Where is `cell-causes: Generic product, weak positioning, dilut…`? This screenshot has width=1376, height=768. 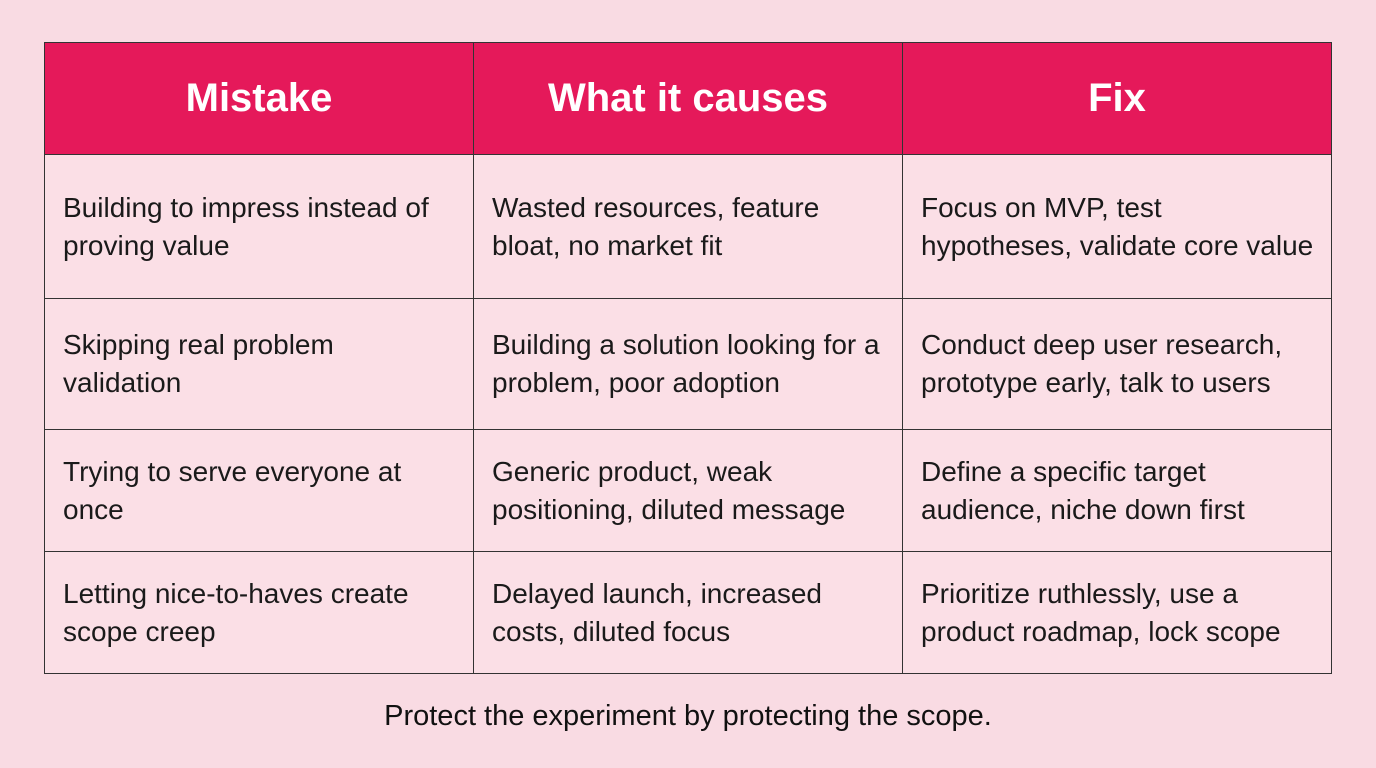
cell-causes: Generic product, weak positioning, dilut… is located at coordinates (688, 490).